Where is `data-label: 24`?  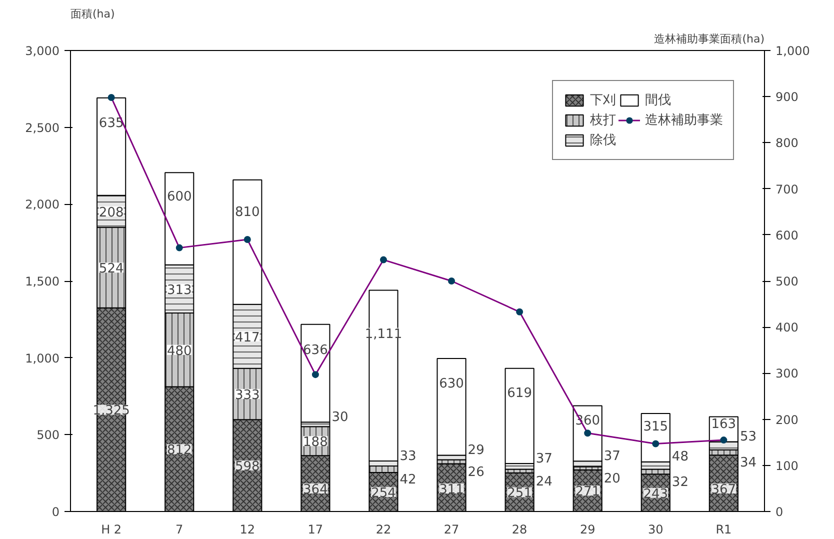
data-label: 24 is located at coordinates (544, 482).